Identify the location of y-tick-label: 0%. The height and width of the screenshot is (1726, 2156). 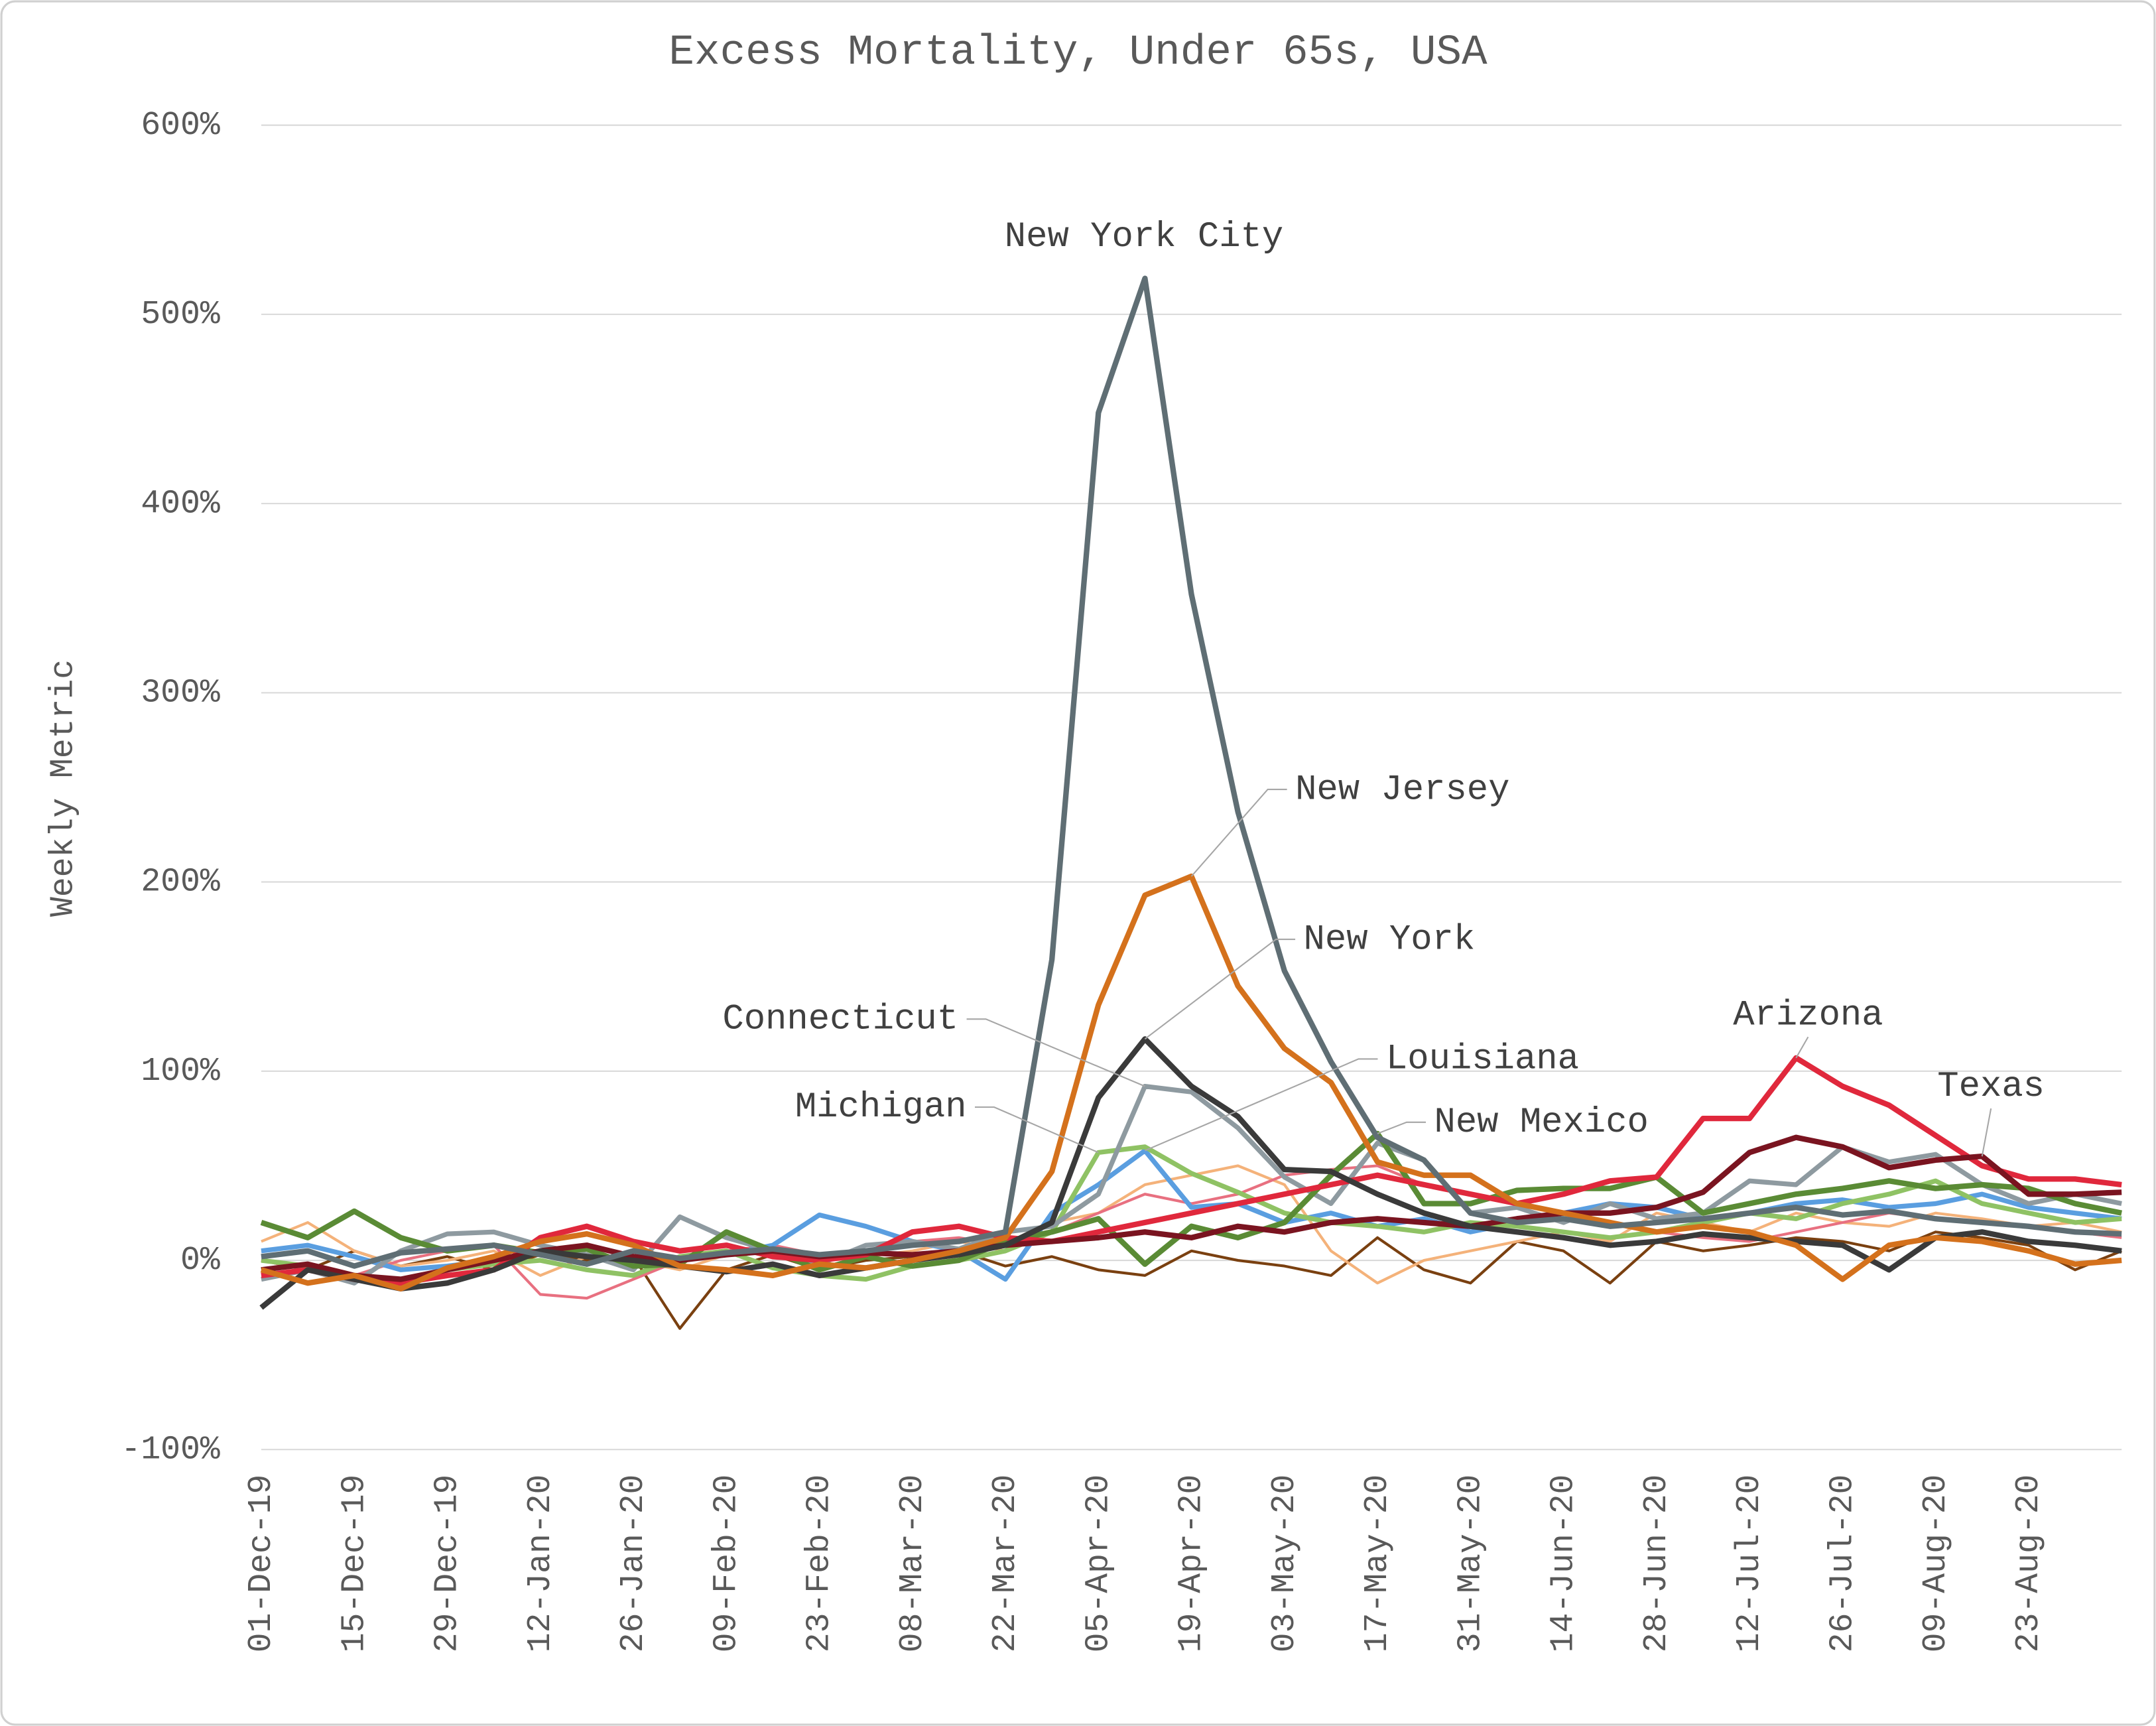
(200, 1260).